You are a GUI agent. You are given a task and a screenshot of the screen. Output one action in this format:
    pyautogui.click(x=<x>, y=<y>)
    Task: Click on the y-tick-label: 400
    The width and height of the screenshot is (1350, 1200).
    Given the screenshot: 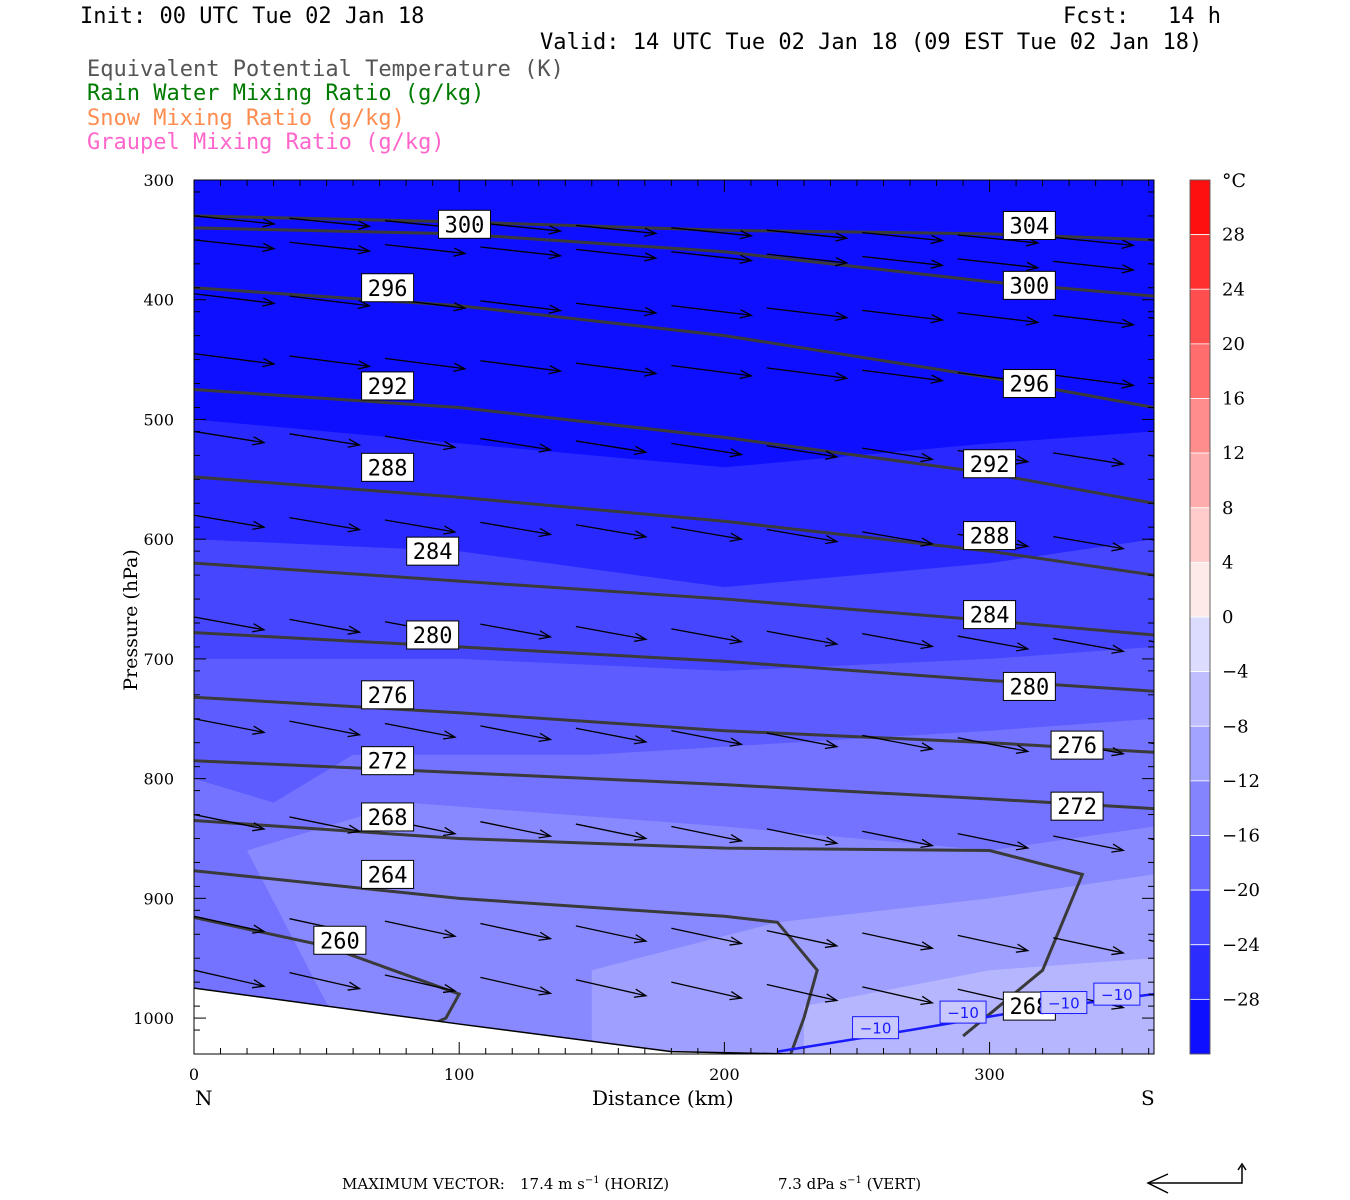 What is the action you would take?
    pyautogui.click(x=158, y=300)
    